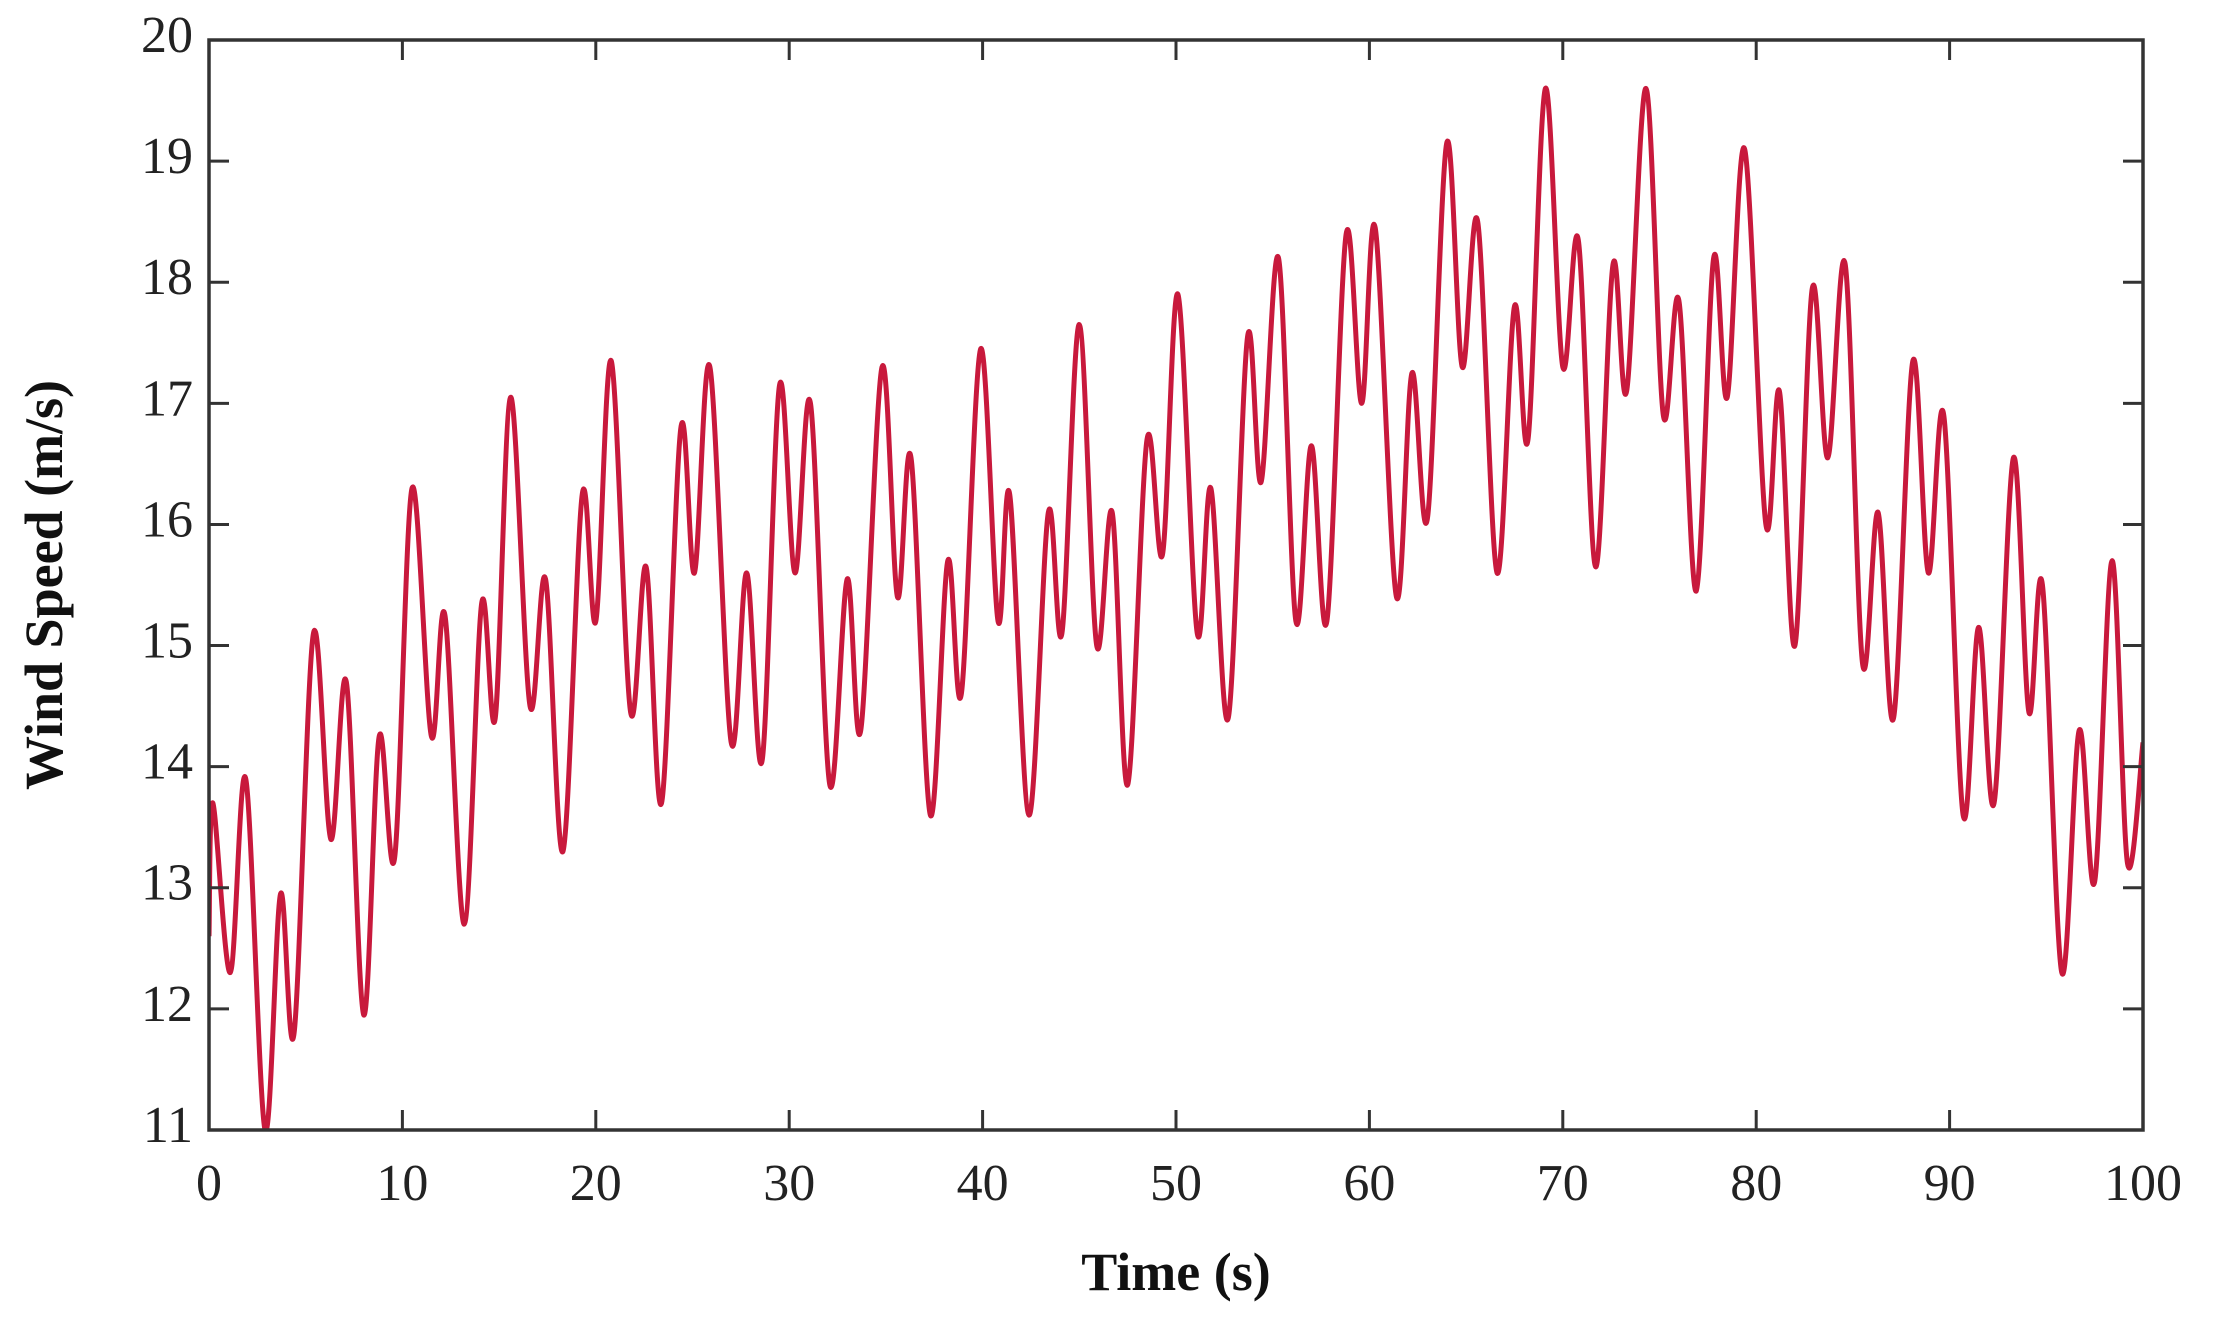 This screenshot has width=2228, height=1328. Describe the element at coordinates (1176, 1183) in the screenshot. I see `x-tick-label: 50` at that location.